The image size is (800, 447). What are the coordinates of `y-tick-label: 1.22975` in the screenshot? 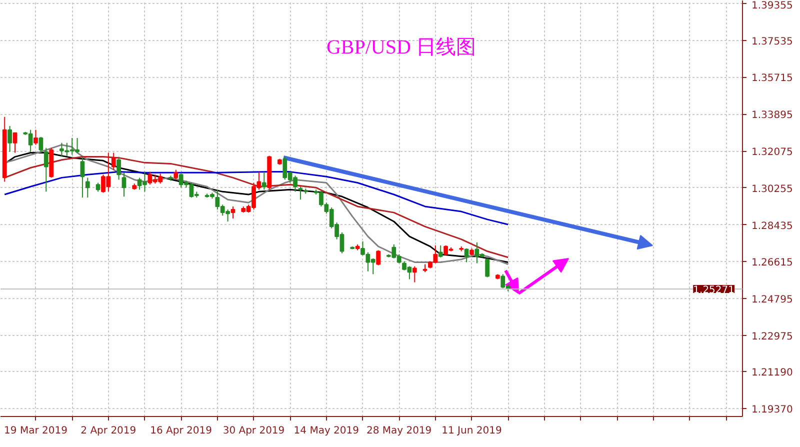 It's located at (772, 337).